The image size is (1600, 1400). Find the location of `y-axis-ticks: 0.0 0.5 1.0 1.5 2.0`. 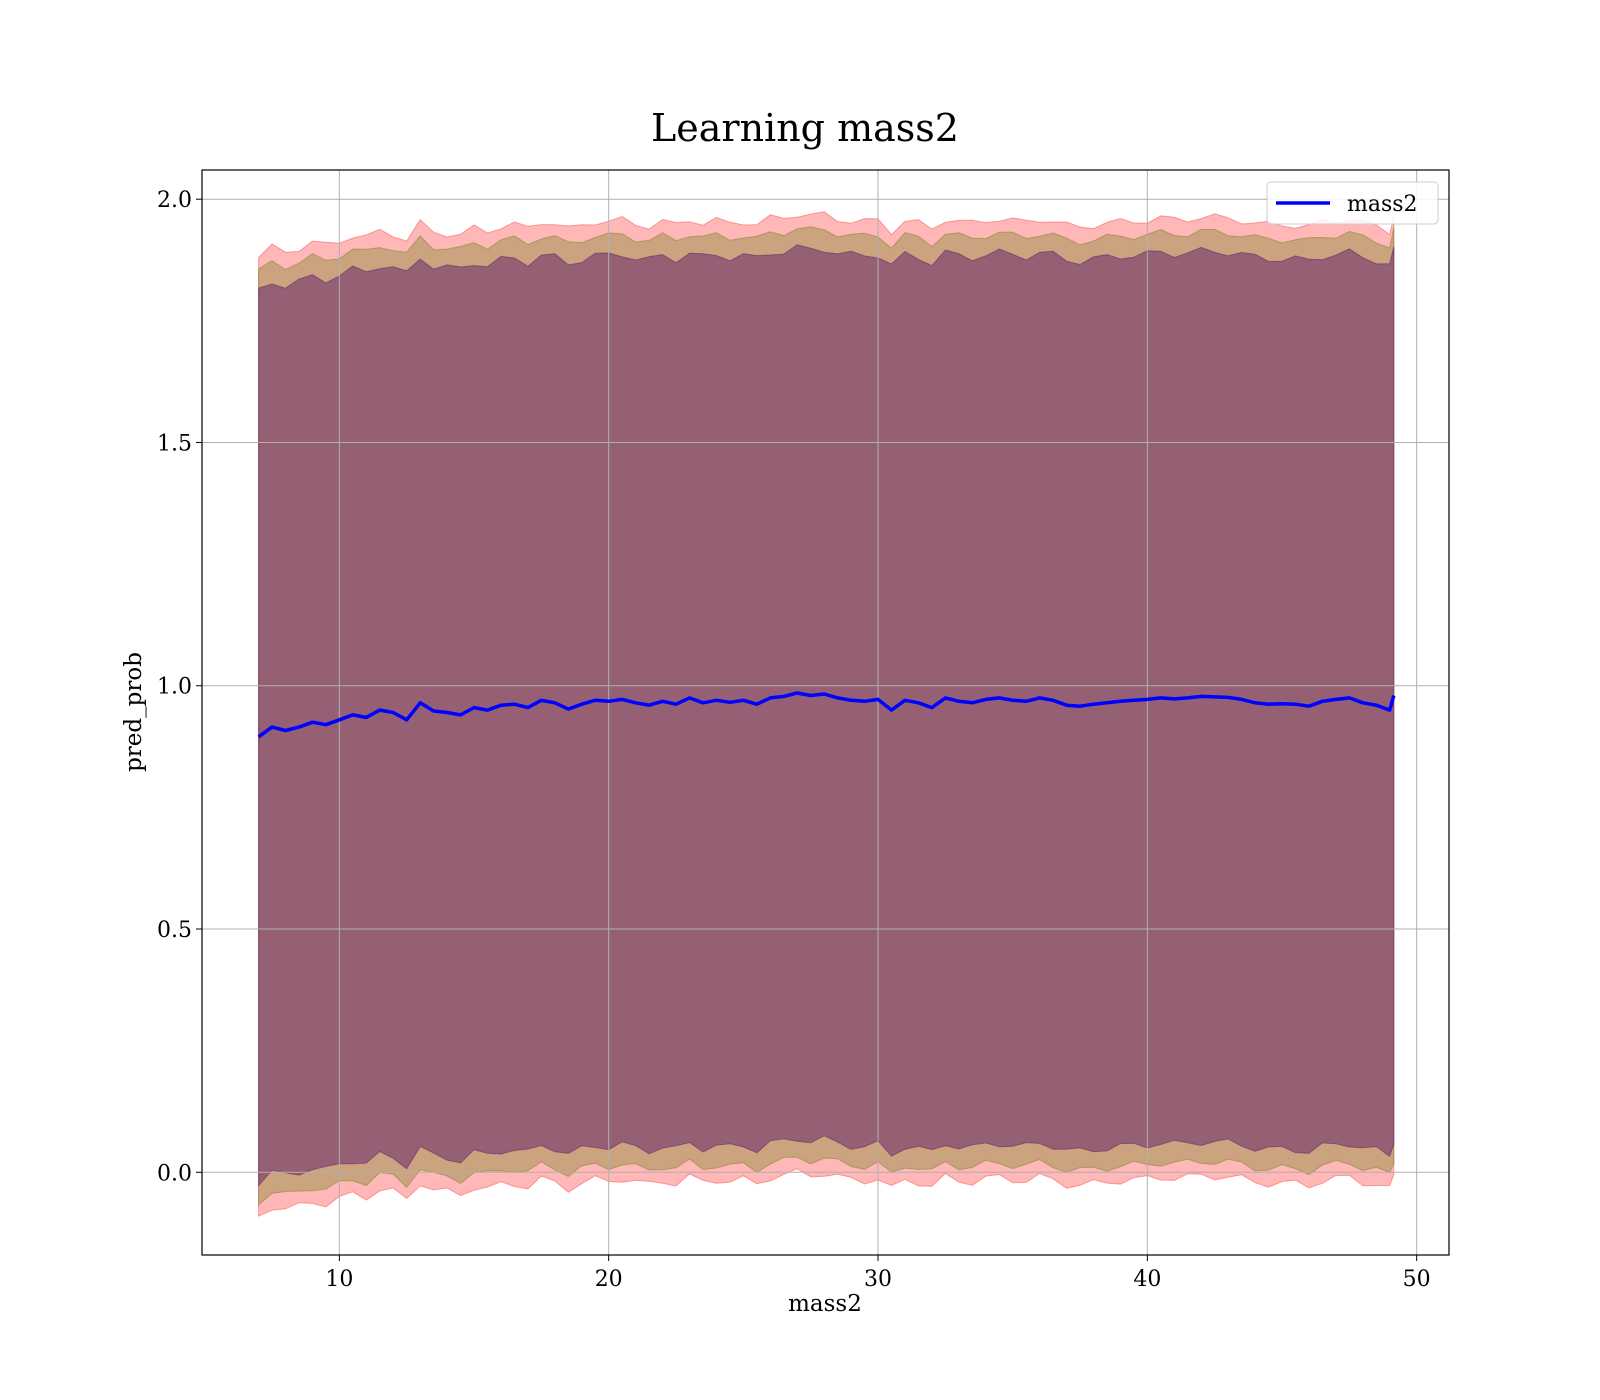

y-axis-ticks: 0.0 0.5 1.0 1.5 2.0 is located at coordinates (179, 687).